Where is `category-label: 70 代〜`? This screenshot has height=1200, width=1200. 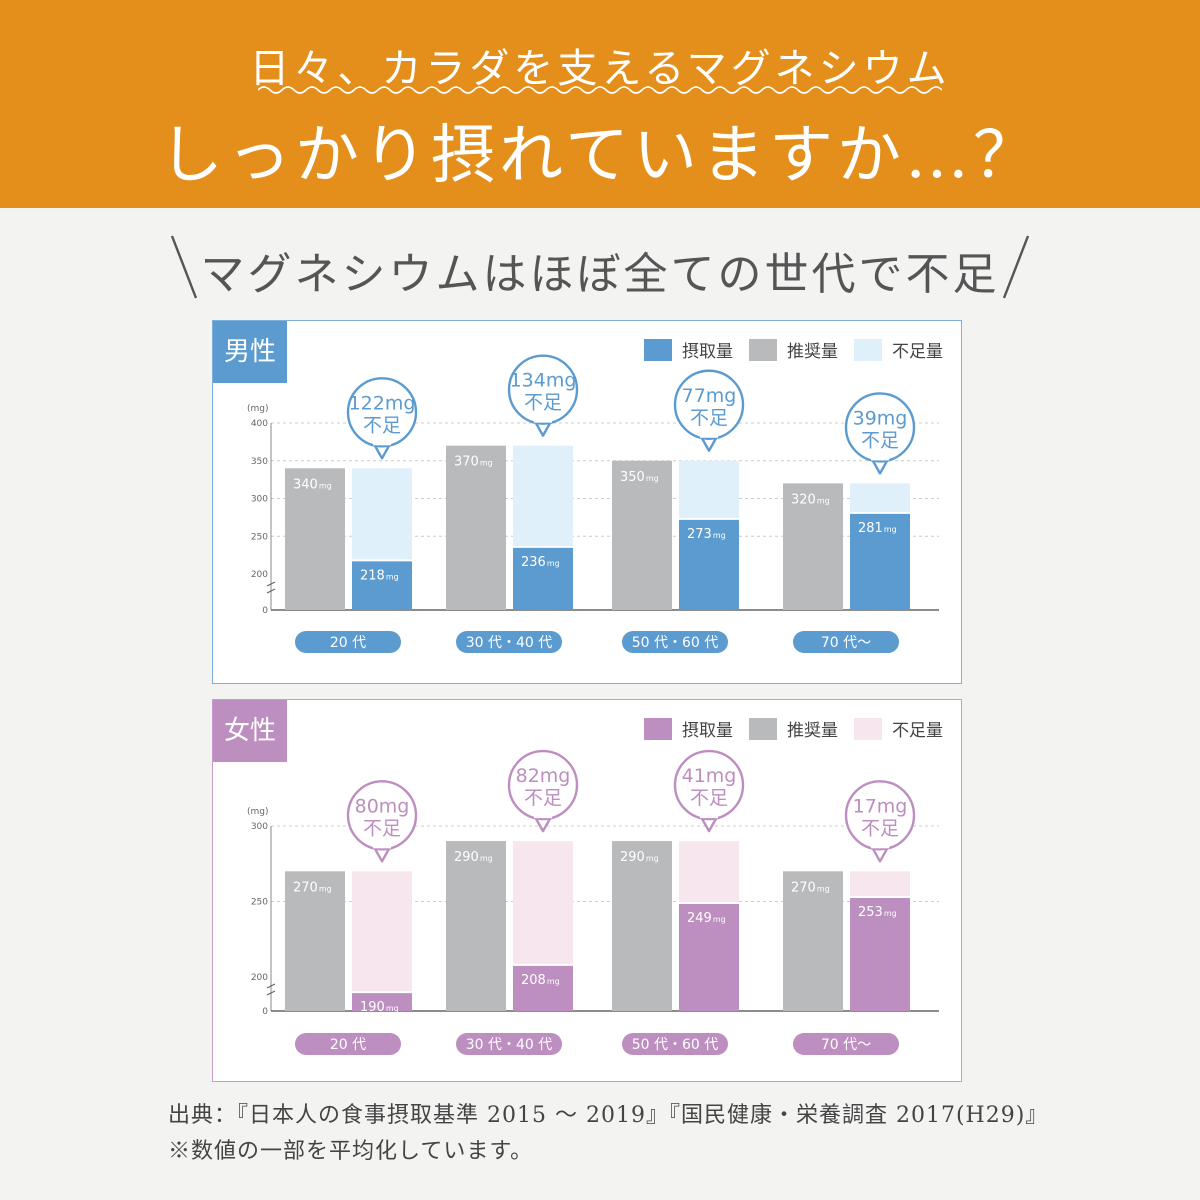 category-label: 70 代〜 is located at coordinates (846, 1045).